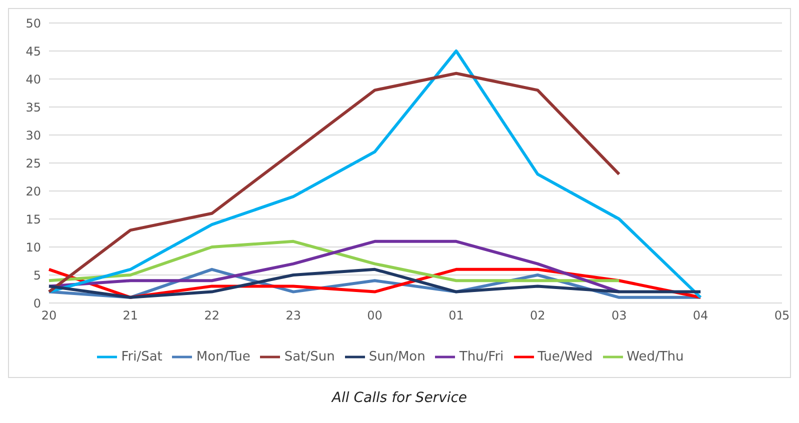 The image size is (799, 423). What do you see at coordinates (37, 275) in the screenshot?
I see `y-tick-label: 5` at bounding box center [37, 275].